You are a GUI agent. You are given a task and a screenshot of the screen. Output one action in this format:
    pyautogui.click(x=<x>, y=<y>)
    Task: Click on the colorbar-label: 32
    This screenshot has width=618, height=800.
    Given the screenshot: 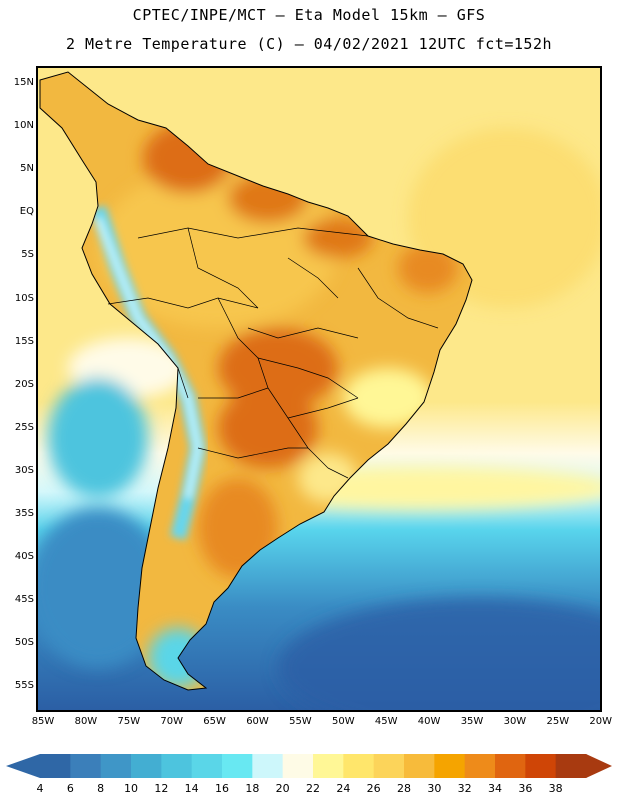 What is the action you would take?
    pyautogui.click(x=464, y=788)
    